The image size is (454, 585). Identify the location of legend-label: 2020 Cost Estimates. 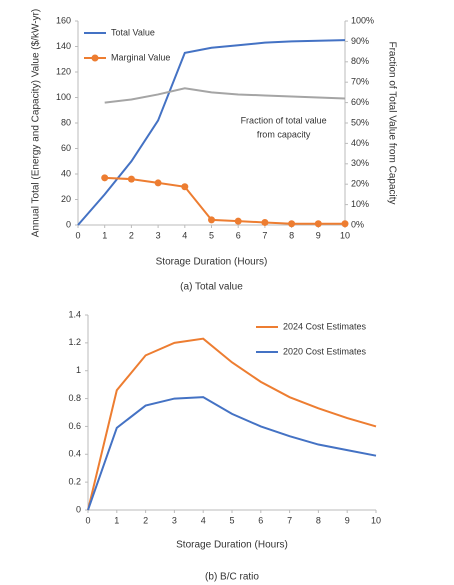
(325, 351).